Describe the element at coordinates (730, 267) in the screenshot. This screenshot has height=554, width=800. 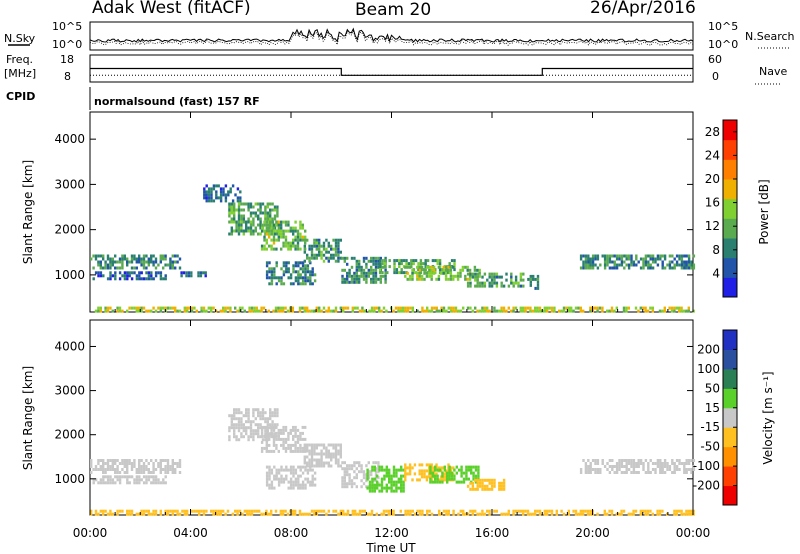
I see `power-cbar-swatch` at that location.